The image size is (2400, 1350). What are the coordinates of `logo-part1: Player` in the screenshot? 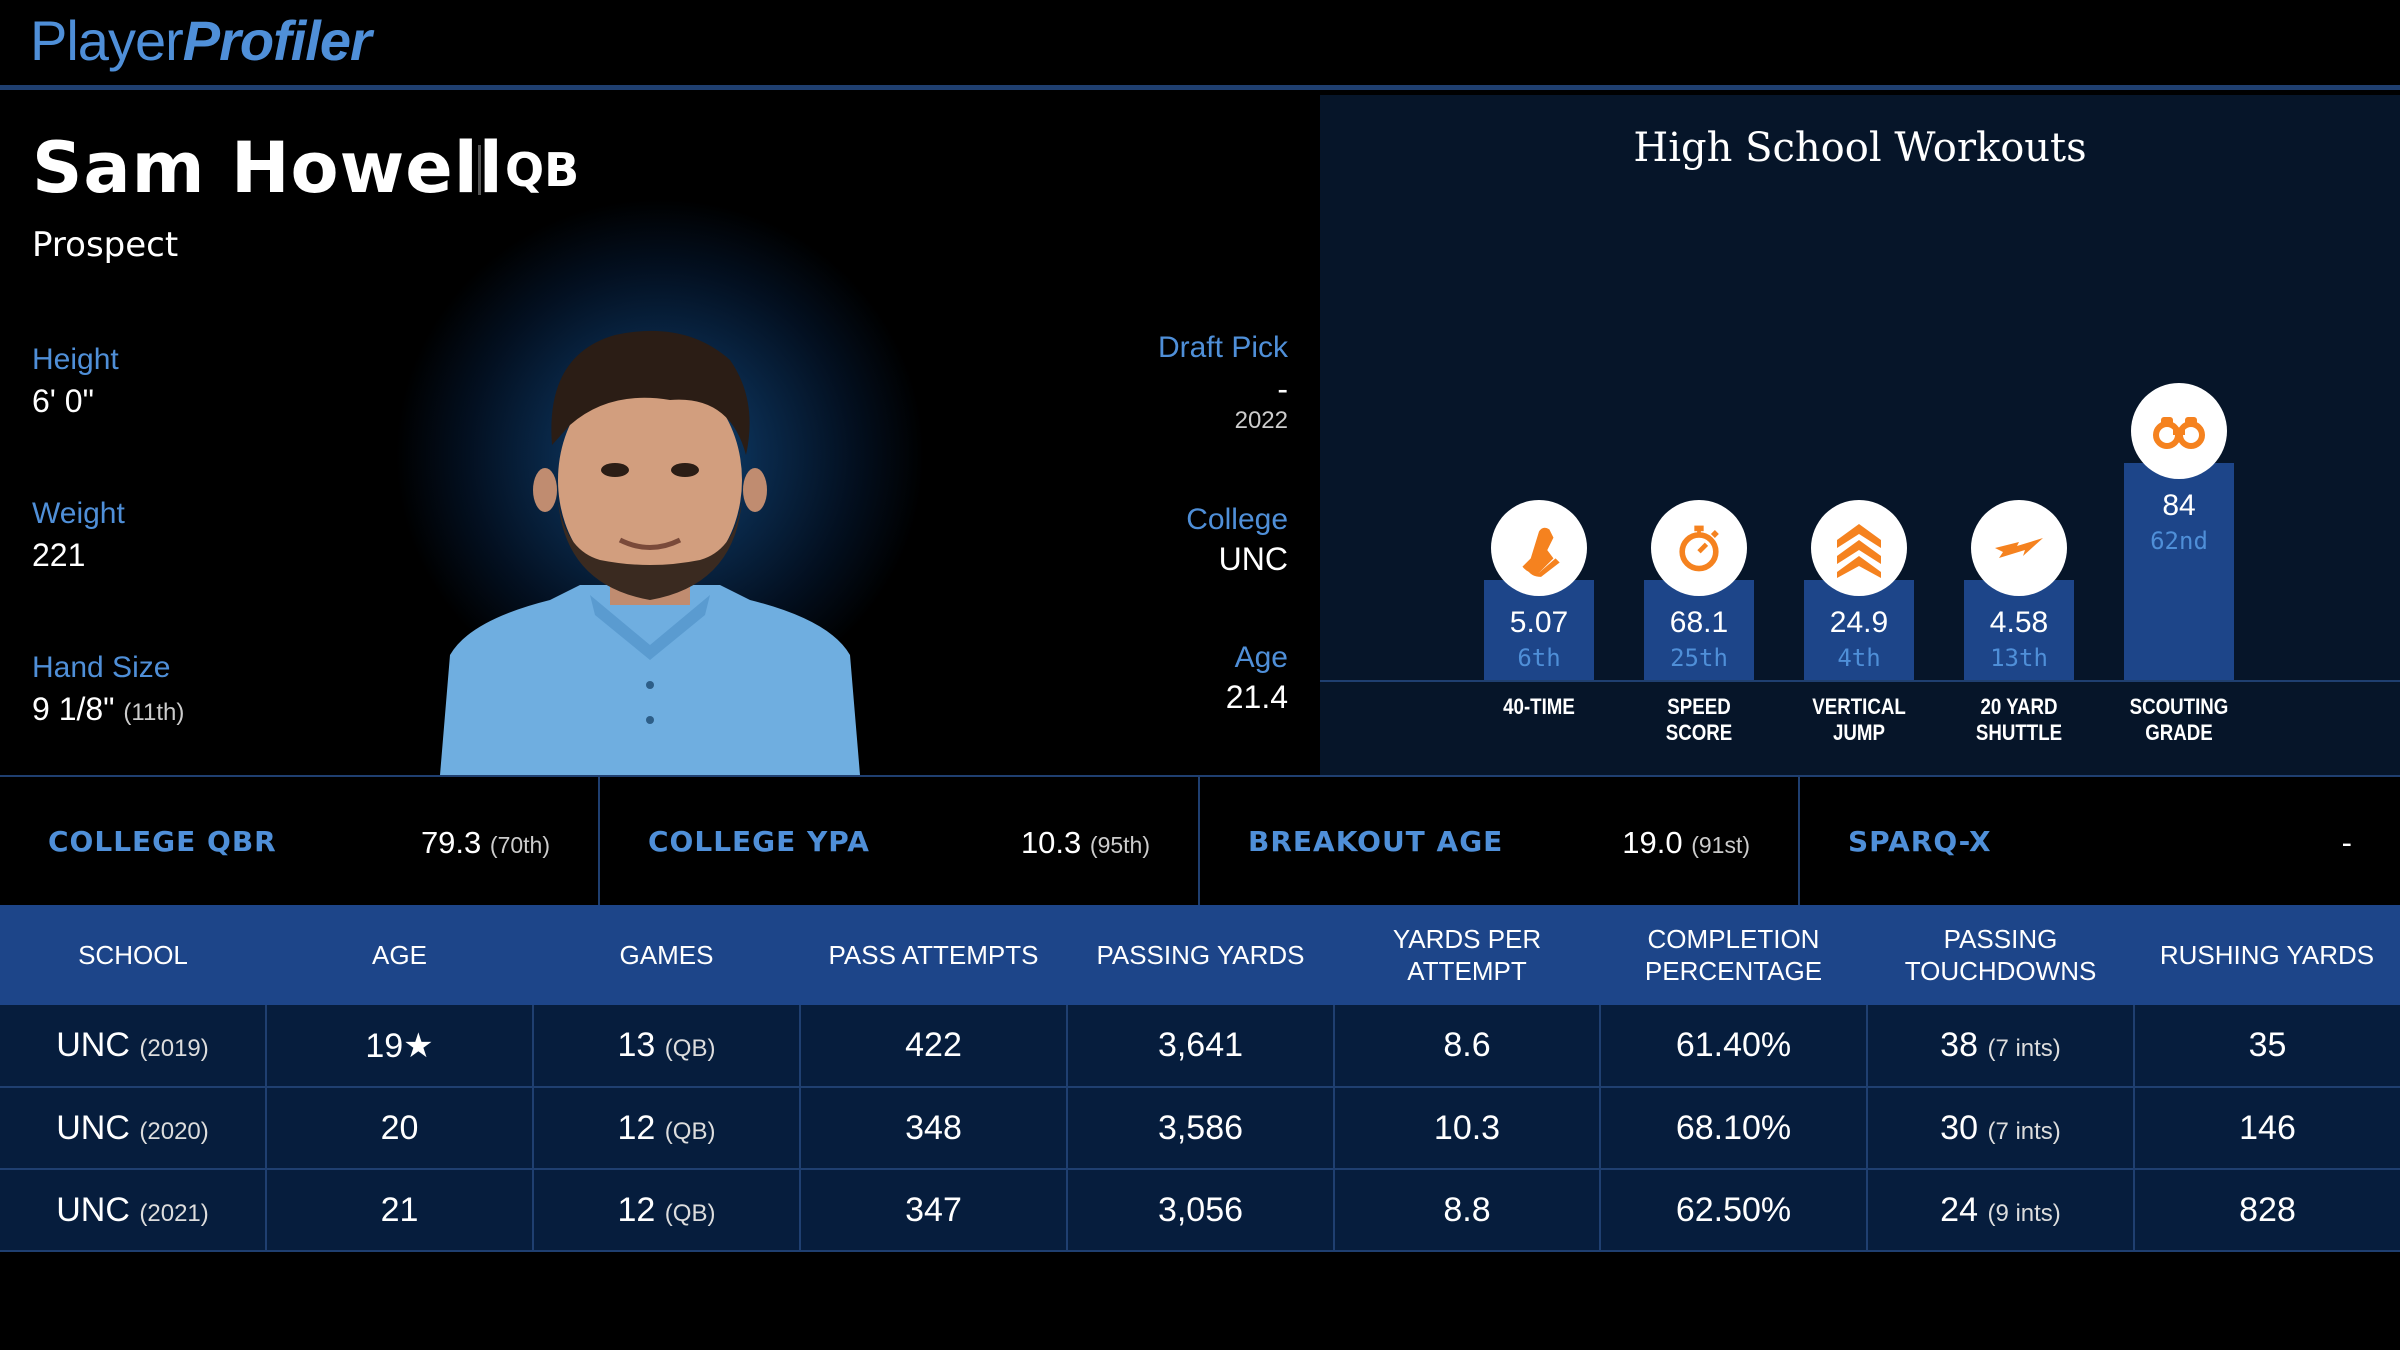 It's located at (107, 40).